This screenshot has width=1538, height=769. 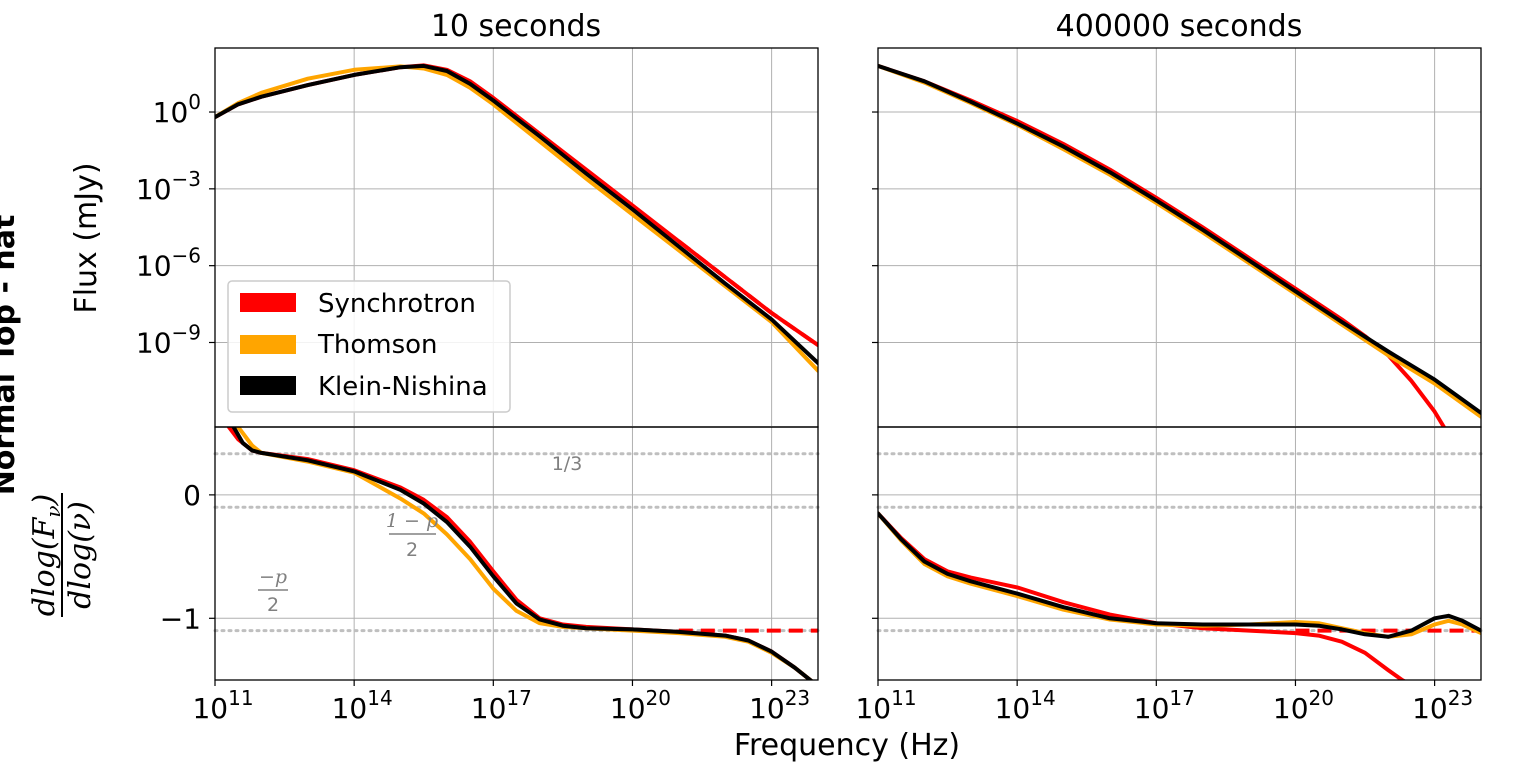 What do you see at coordinates (273, 591) in the screenshot?
I see `annotation-minus-p-over-2: −p 2` at bounding box center [273, 591].